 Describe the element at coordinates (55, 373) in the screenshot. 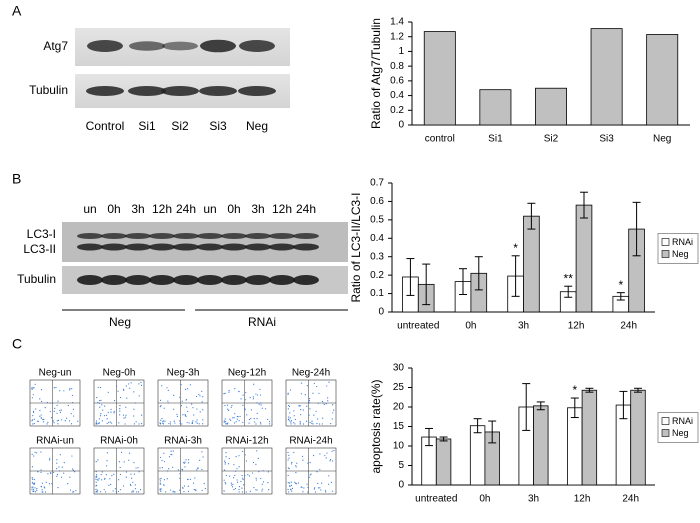

I see `flow-title: Neg-un` at that location.